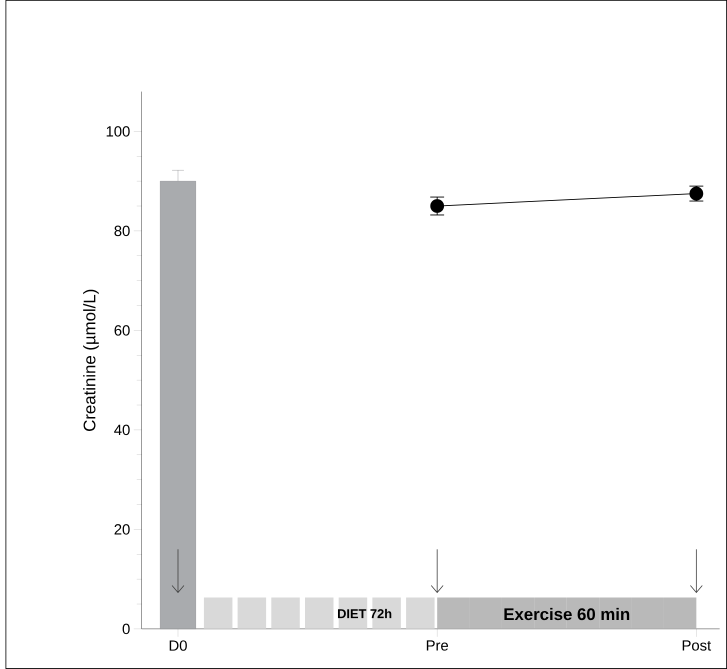 The width and height of the screenshot is (727, 669). What do you see at coordinates (567, 614) in the screenshot?
I see `annotation: Exercise 60 min` at bounding box center [567, 614].